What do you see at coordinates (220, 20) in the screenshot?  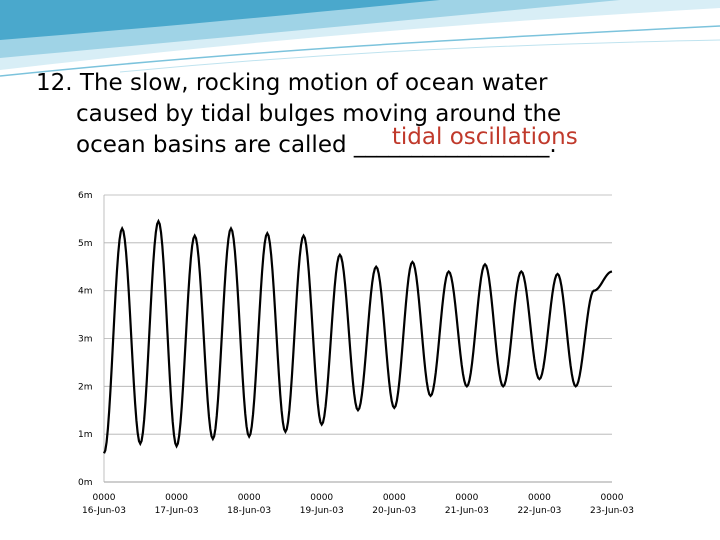 I see `swoosh-band-dark` at bounding box center [220, 20].